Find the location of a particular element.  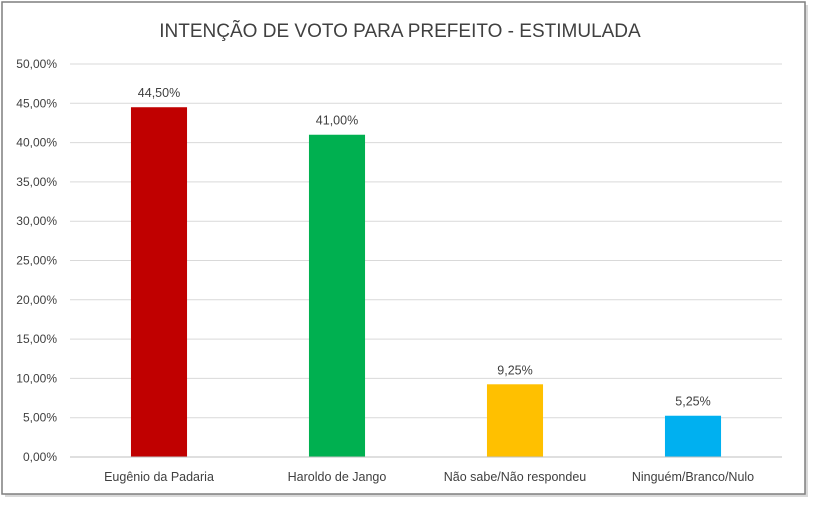

y-tick-label: 15,00% is located at coordinates (36, 339).